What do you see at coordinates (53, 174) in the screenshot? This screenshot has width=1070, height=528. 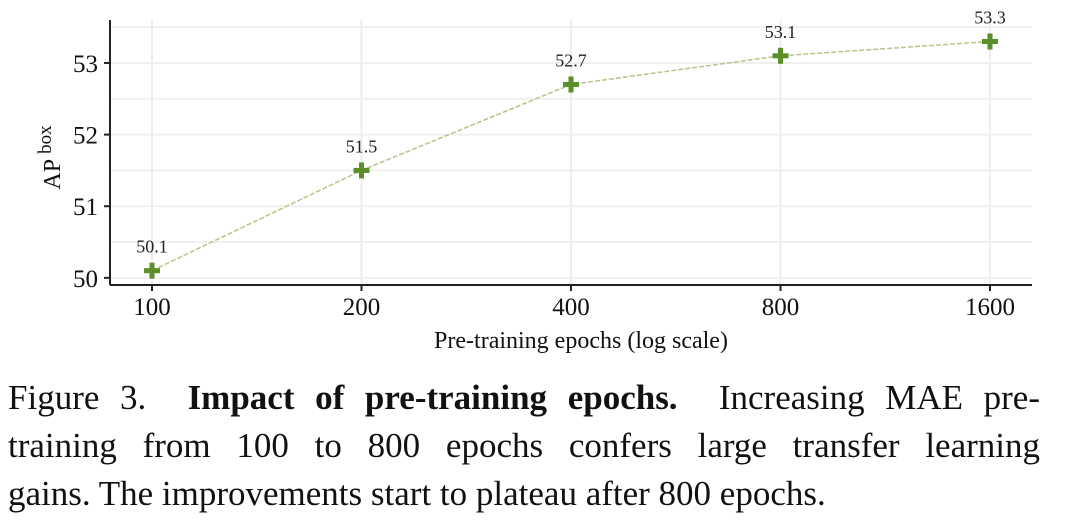 I see `y-axis-title-base: AP` at bounding box center [53, 174].